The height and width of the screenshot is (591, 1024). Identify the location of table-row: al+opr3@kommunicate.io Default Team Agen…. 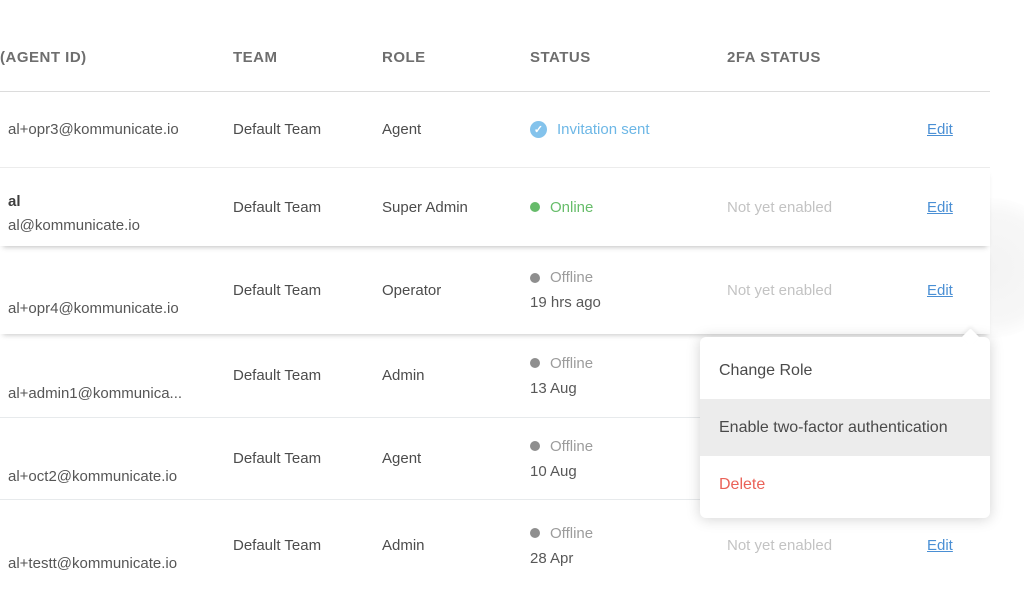
(495, 130).